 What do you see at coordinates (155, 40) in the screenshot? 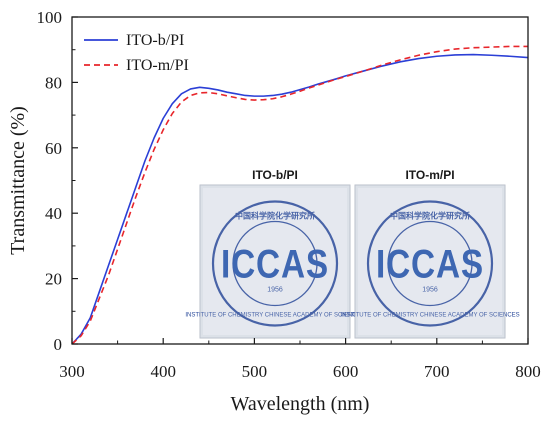
I see `legend-label: ITO-b/PI` at bounding box center [155, 40].